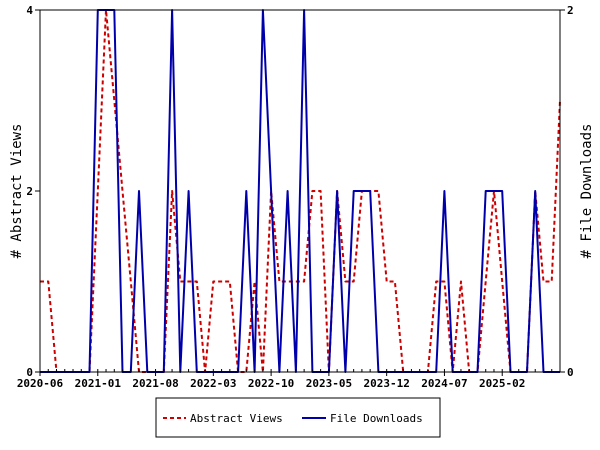 The width and height of the screenshot is (600, 450). Describe the element at coordinates (155, 383) in the screenshot. I see `x-tick-label: 2021-08` at that location.